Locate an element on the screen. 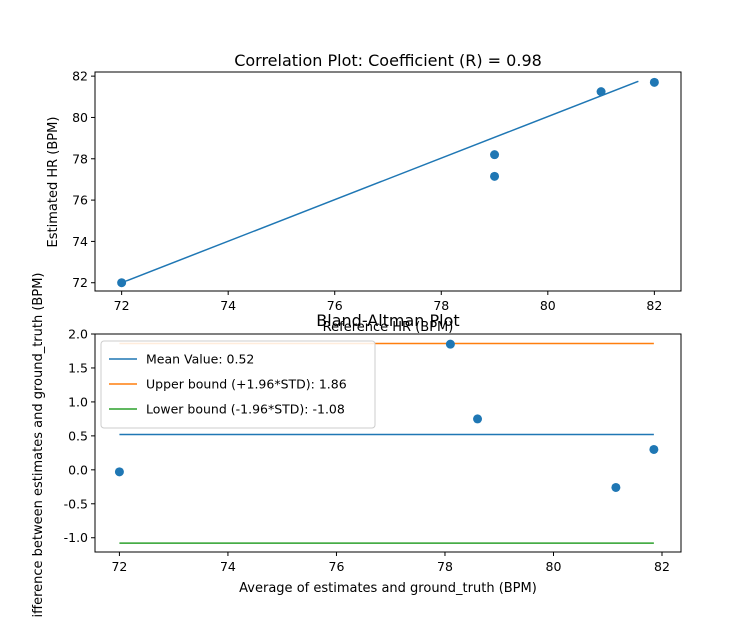 This screenshot has height=620, width=756. y-tick-label: -1.0 is located at coordinates (76, 537).